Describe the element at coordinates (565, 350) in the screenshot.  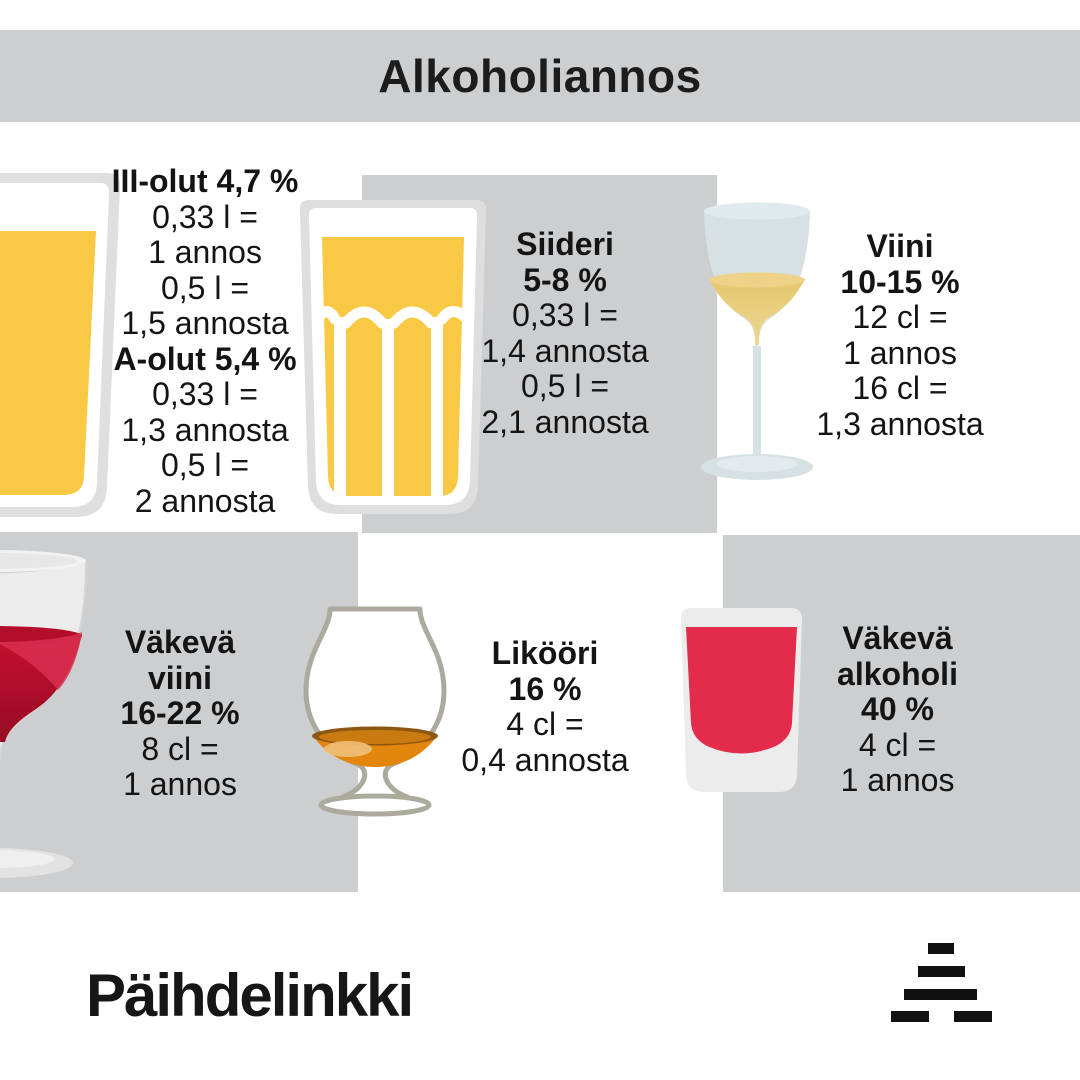
I see `cider-line: 1,4 annosta` at that location.